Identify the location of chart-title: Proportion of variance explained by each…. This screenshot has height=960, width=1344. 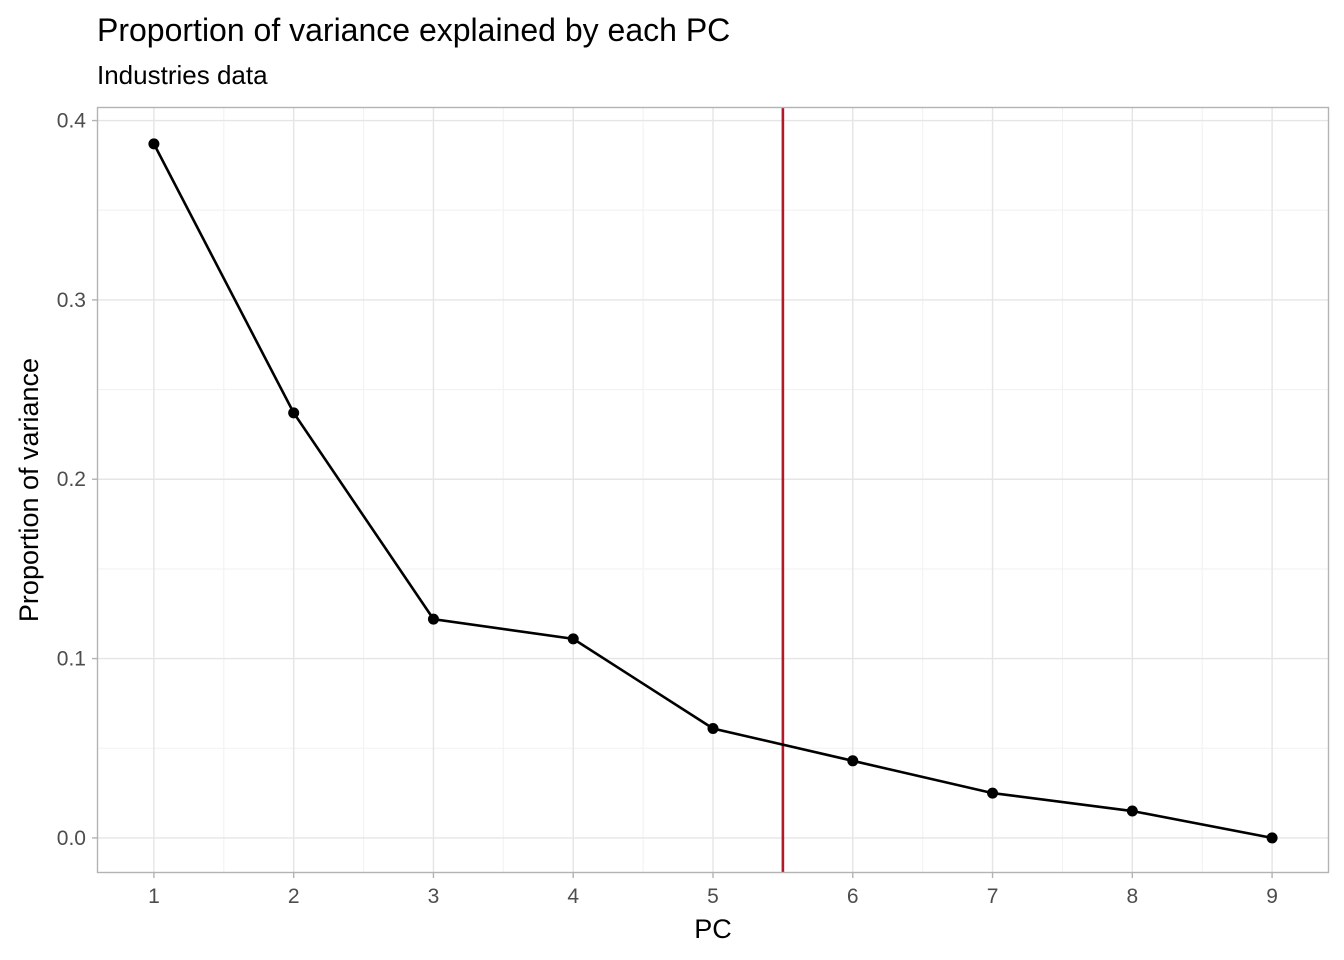
(413, 30).